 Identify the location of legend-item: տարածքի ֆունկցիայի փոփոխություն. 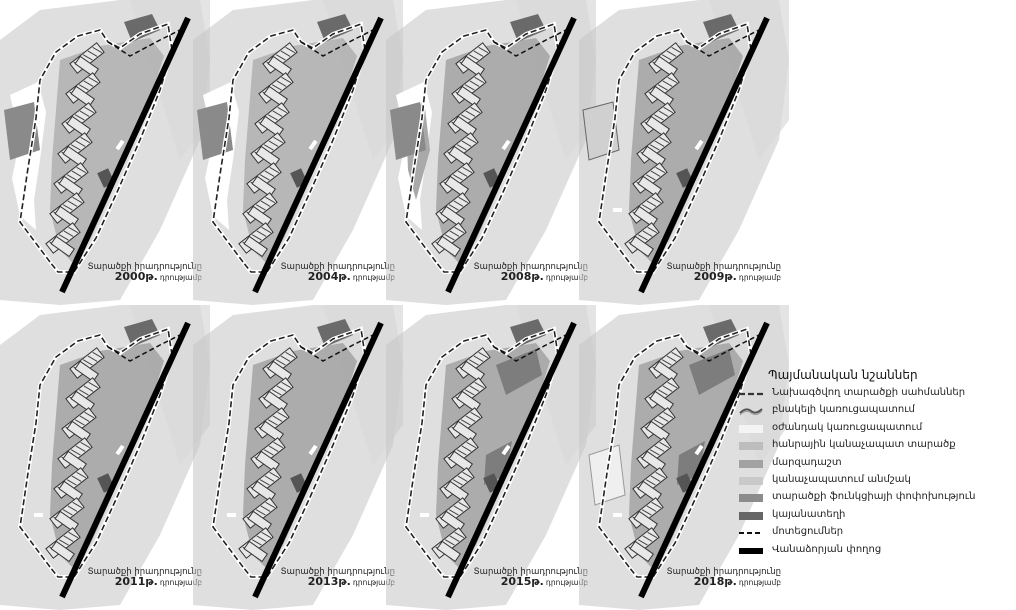
(875, 497).